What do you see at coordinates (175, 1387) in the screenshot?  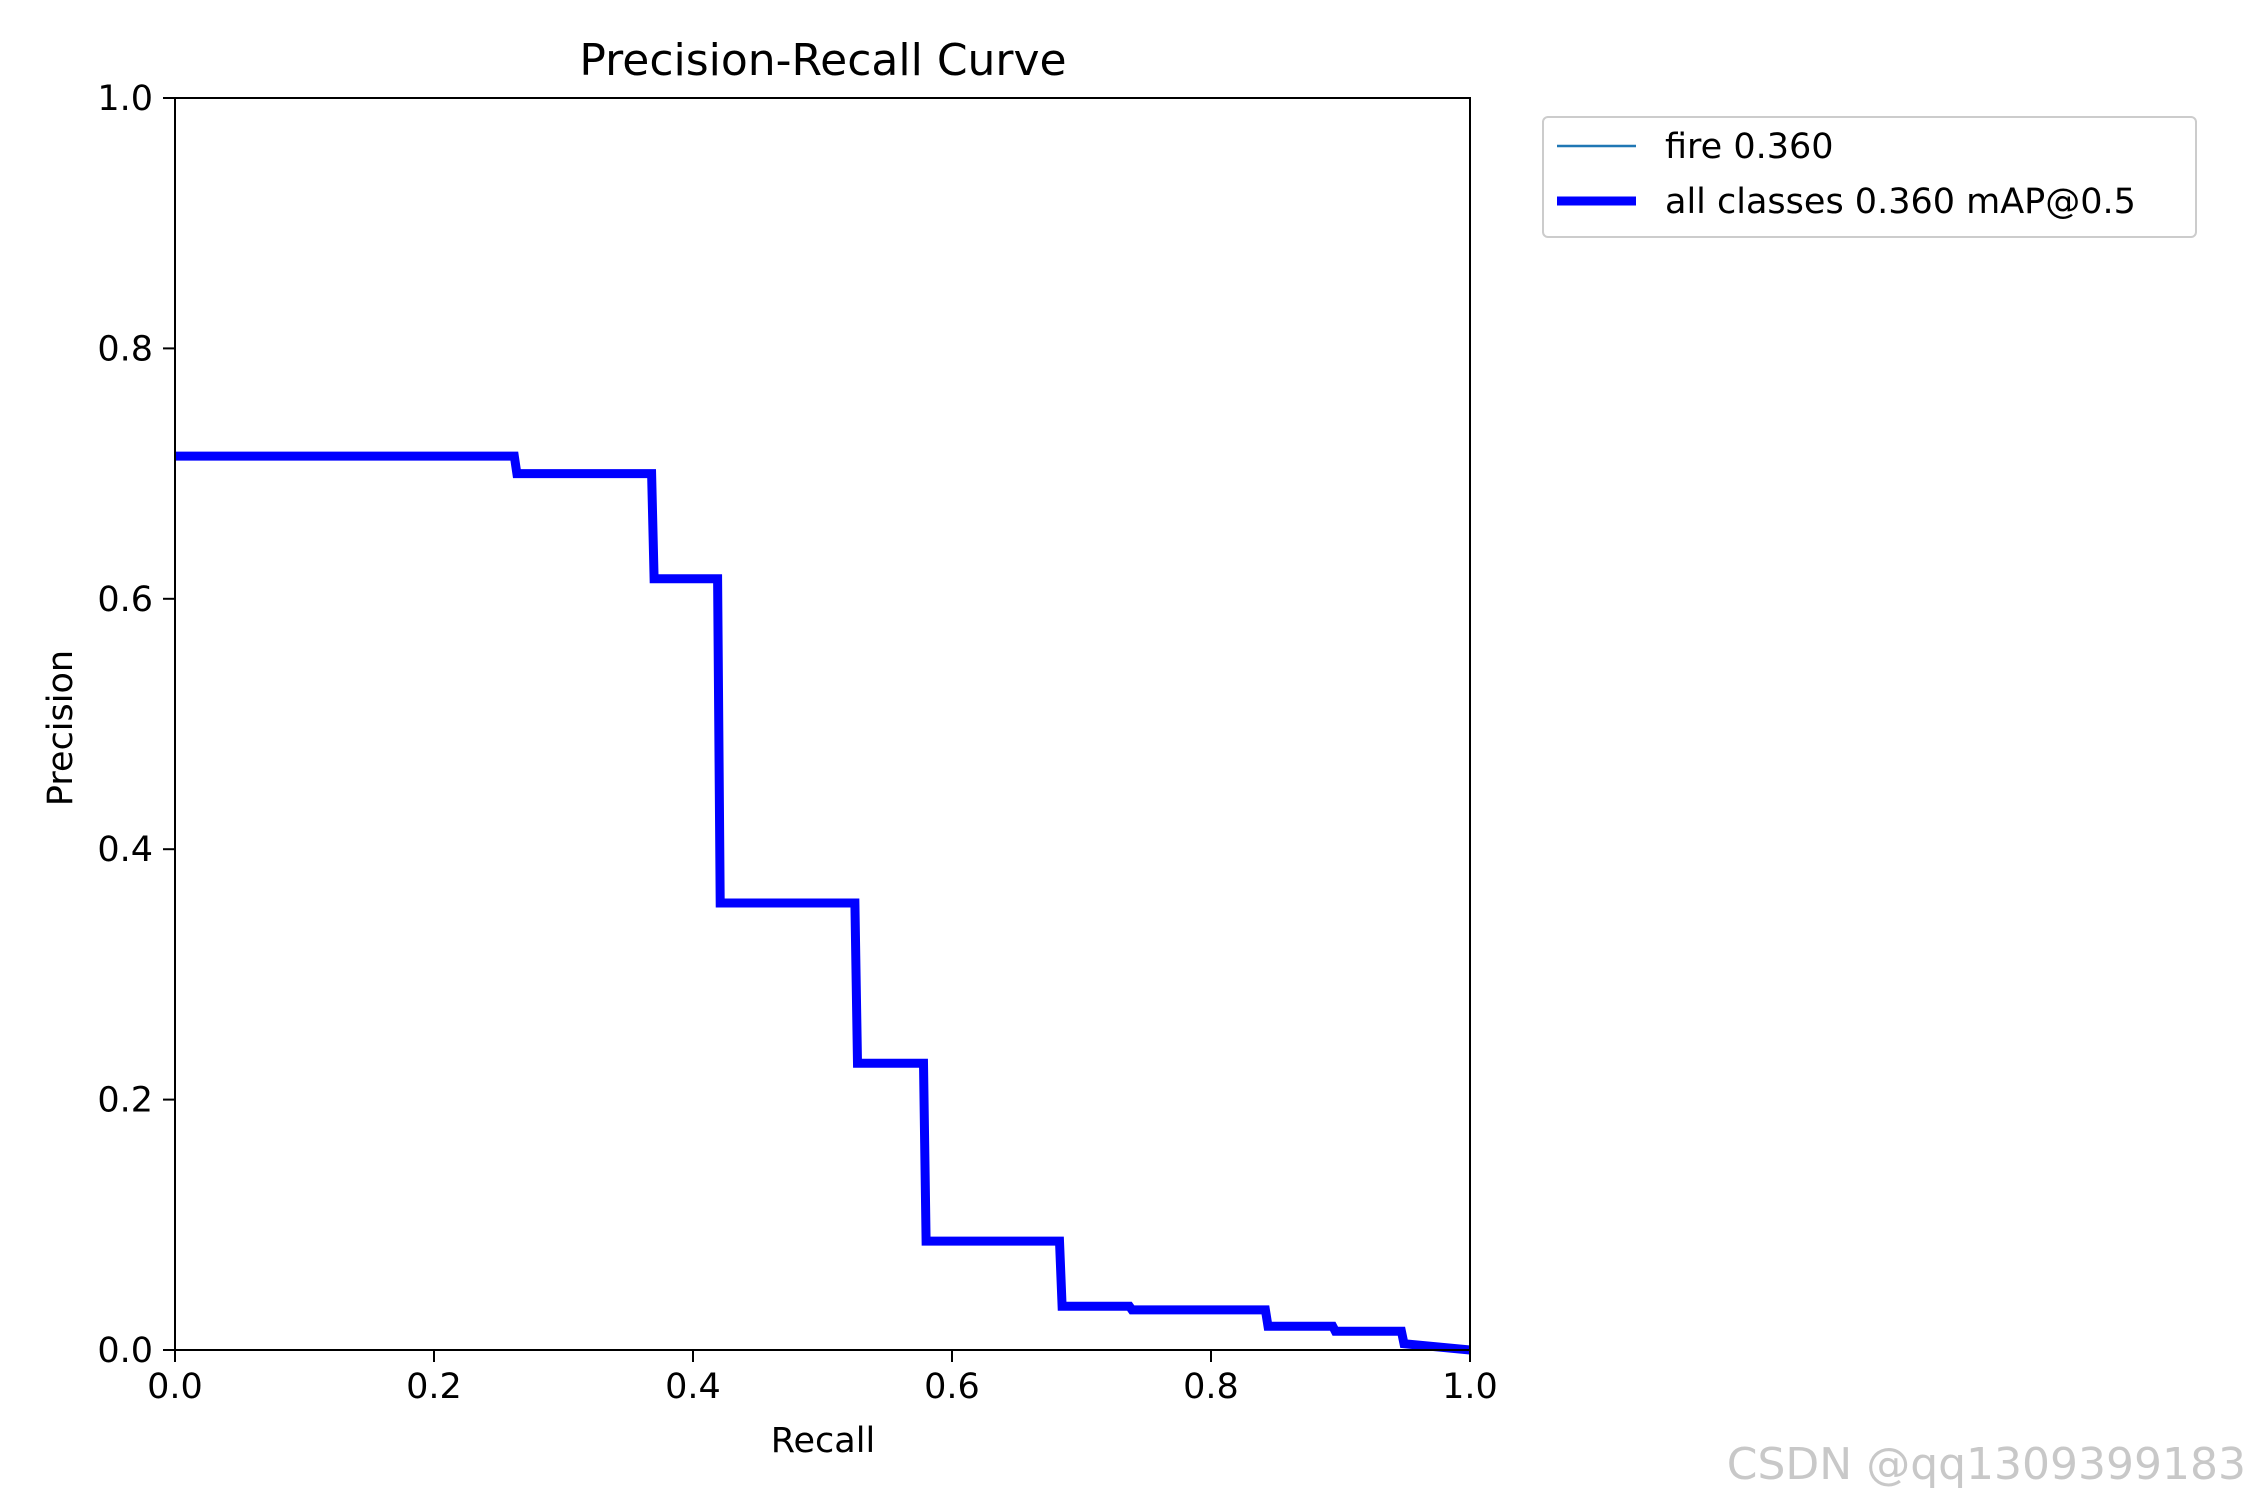 I see `x-tick-label: 0.0` at bounding box center [175, 1387].